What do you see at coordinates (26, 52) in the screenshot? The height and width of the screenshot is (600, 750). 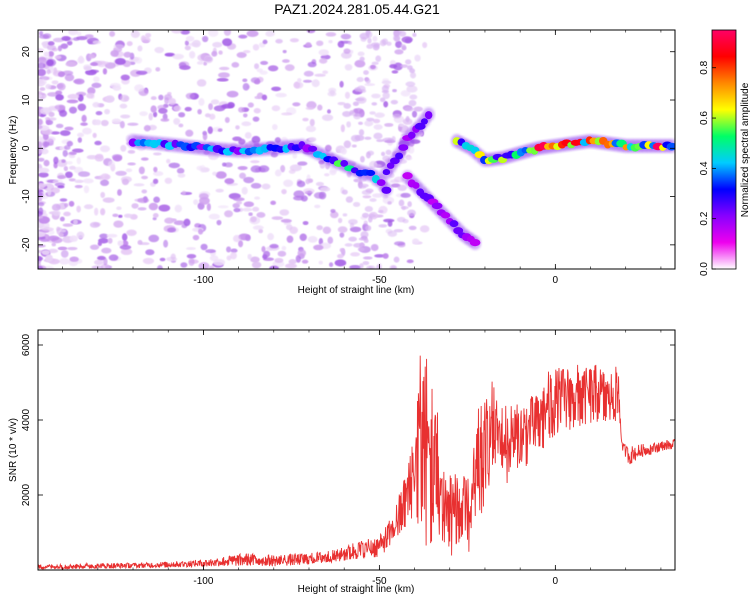 I see `y-tick-label: 20` at bounding box center [26, 52].